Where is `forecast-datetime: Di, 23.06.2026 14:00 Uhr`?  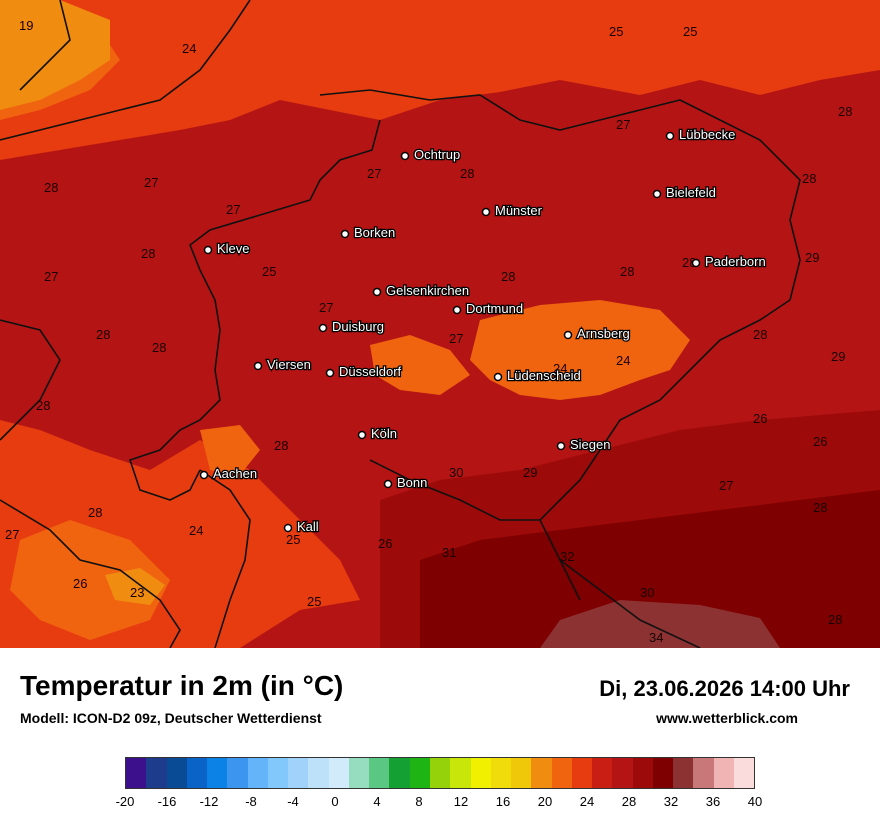
forecast-datetime: Di, 23.06.2026 14:00 Uhr is located at coordinates (724, 688).